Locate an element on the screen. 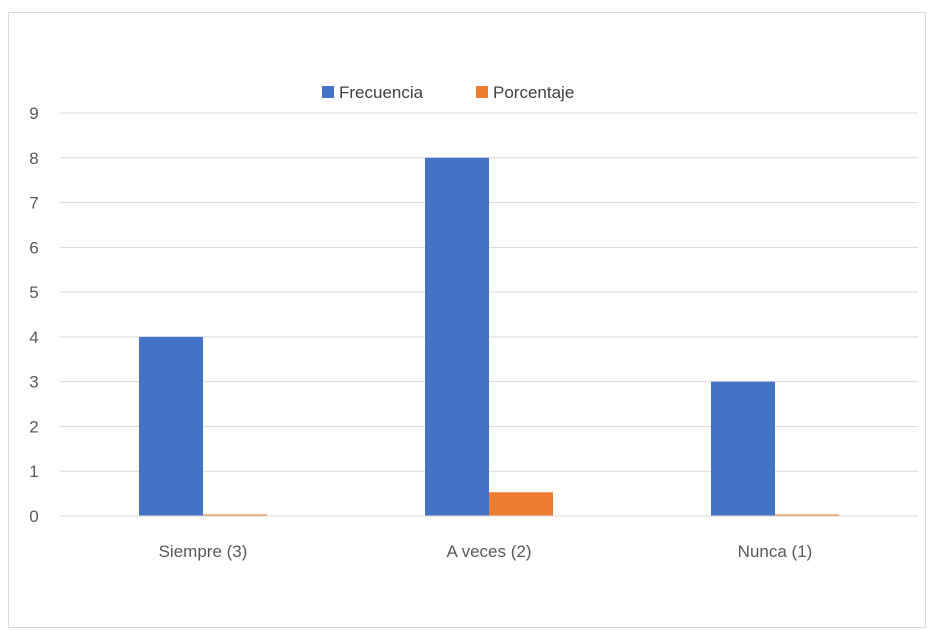 The image size is (934, 630). legend-label-porcentaje: Porcentaje is located at coordinates (533, 92).